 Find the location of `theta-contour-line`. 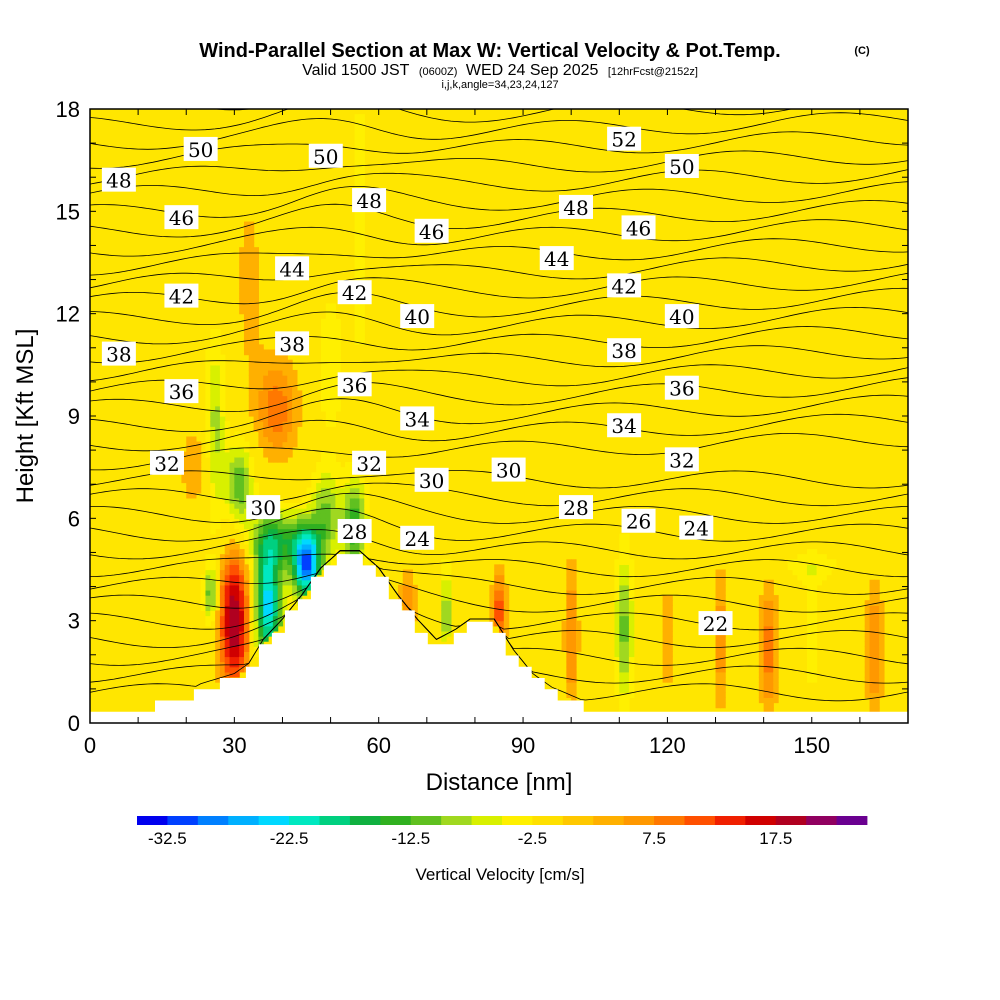

theta-contour-line is located at coordinates (499, 508).